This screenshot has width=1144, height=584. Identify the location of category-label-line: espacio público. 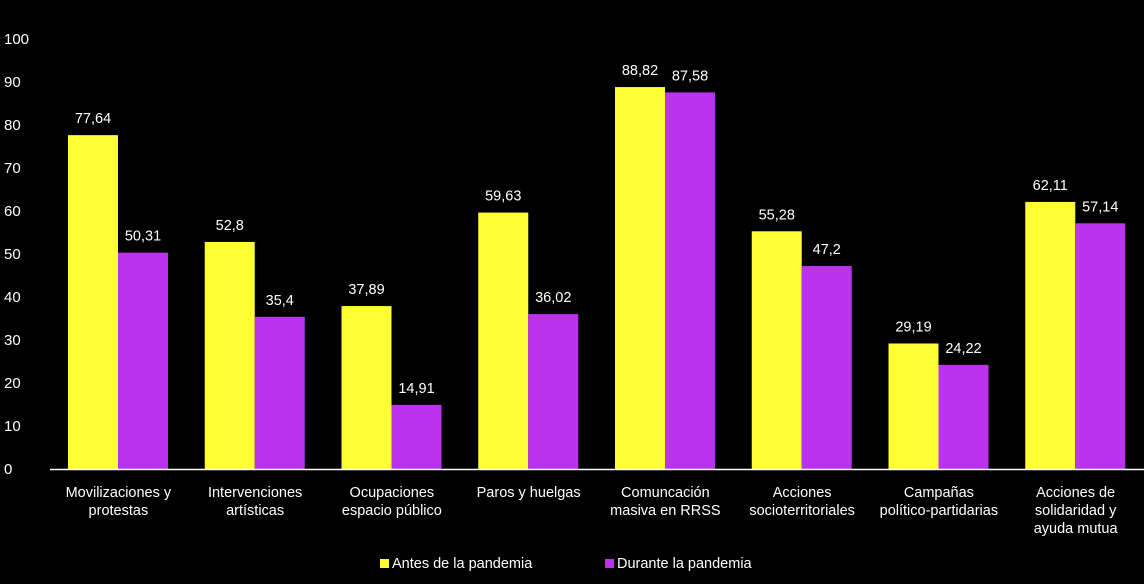
(392, 511).